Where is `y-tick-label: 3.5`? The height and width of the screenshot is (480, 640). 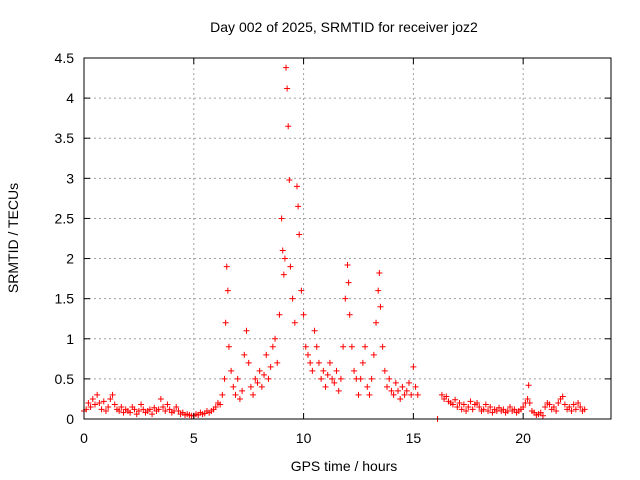
y-tick-label: 3.5 is located at coordinates (65, 138).